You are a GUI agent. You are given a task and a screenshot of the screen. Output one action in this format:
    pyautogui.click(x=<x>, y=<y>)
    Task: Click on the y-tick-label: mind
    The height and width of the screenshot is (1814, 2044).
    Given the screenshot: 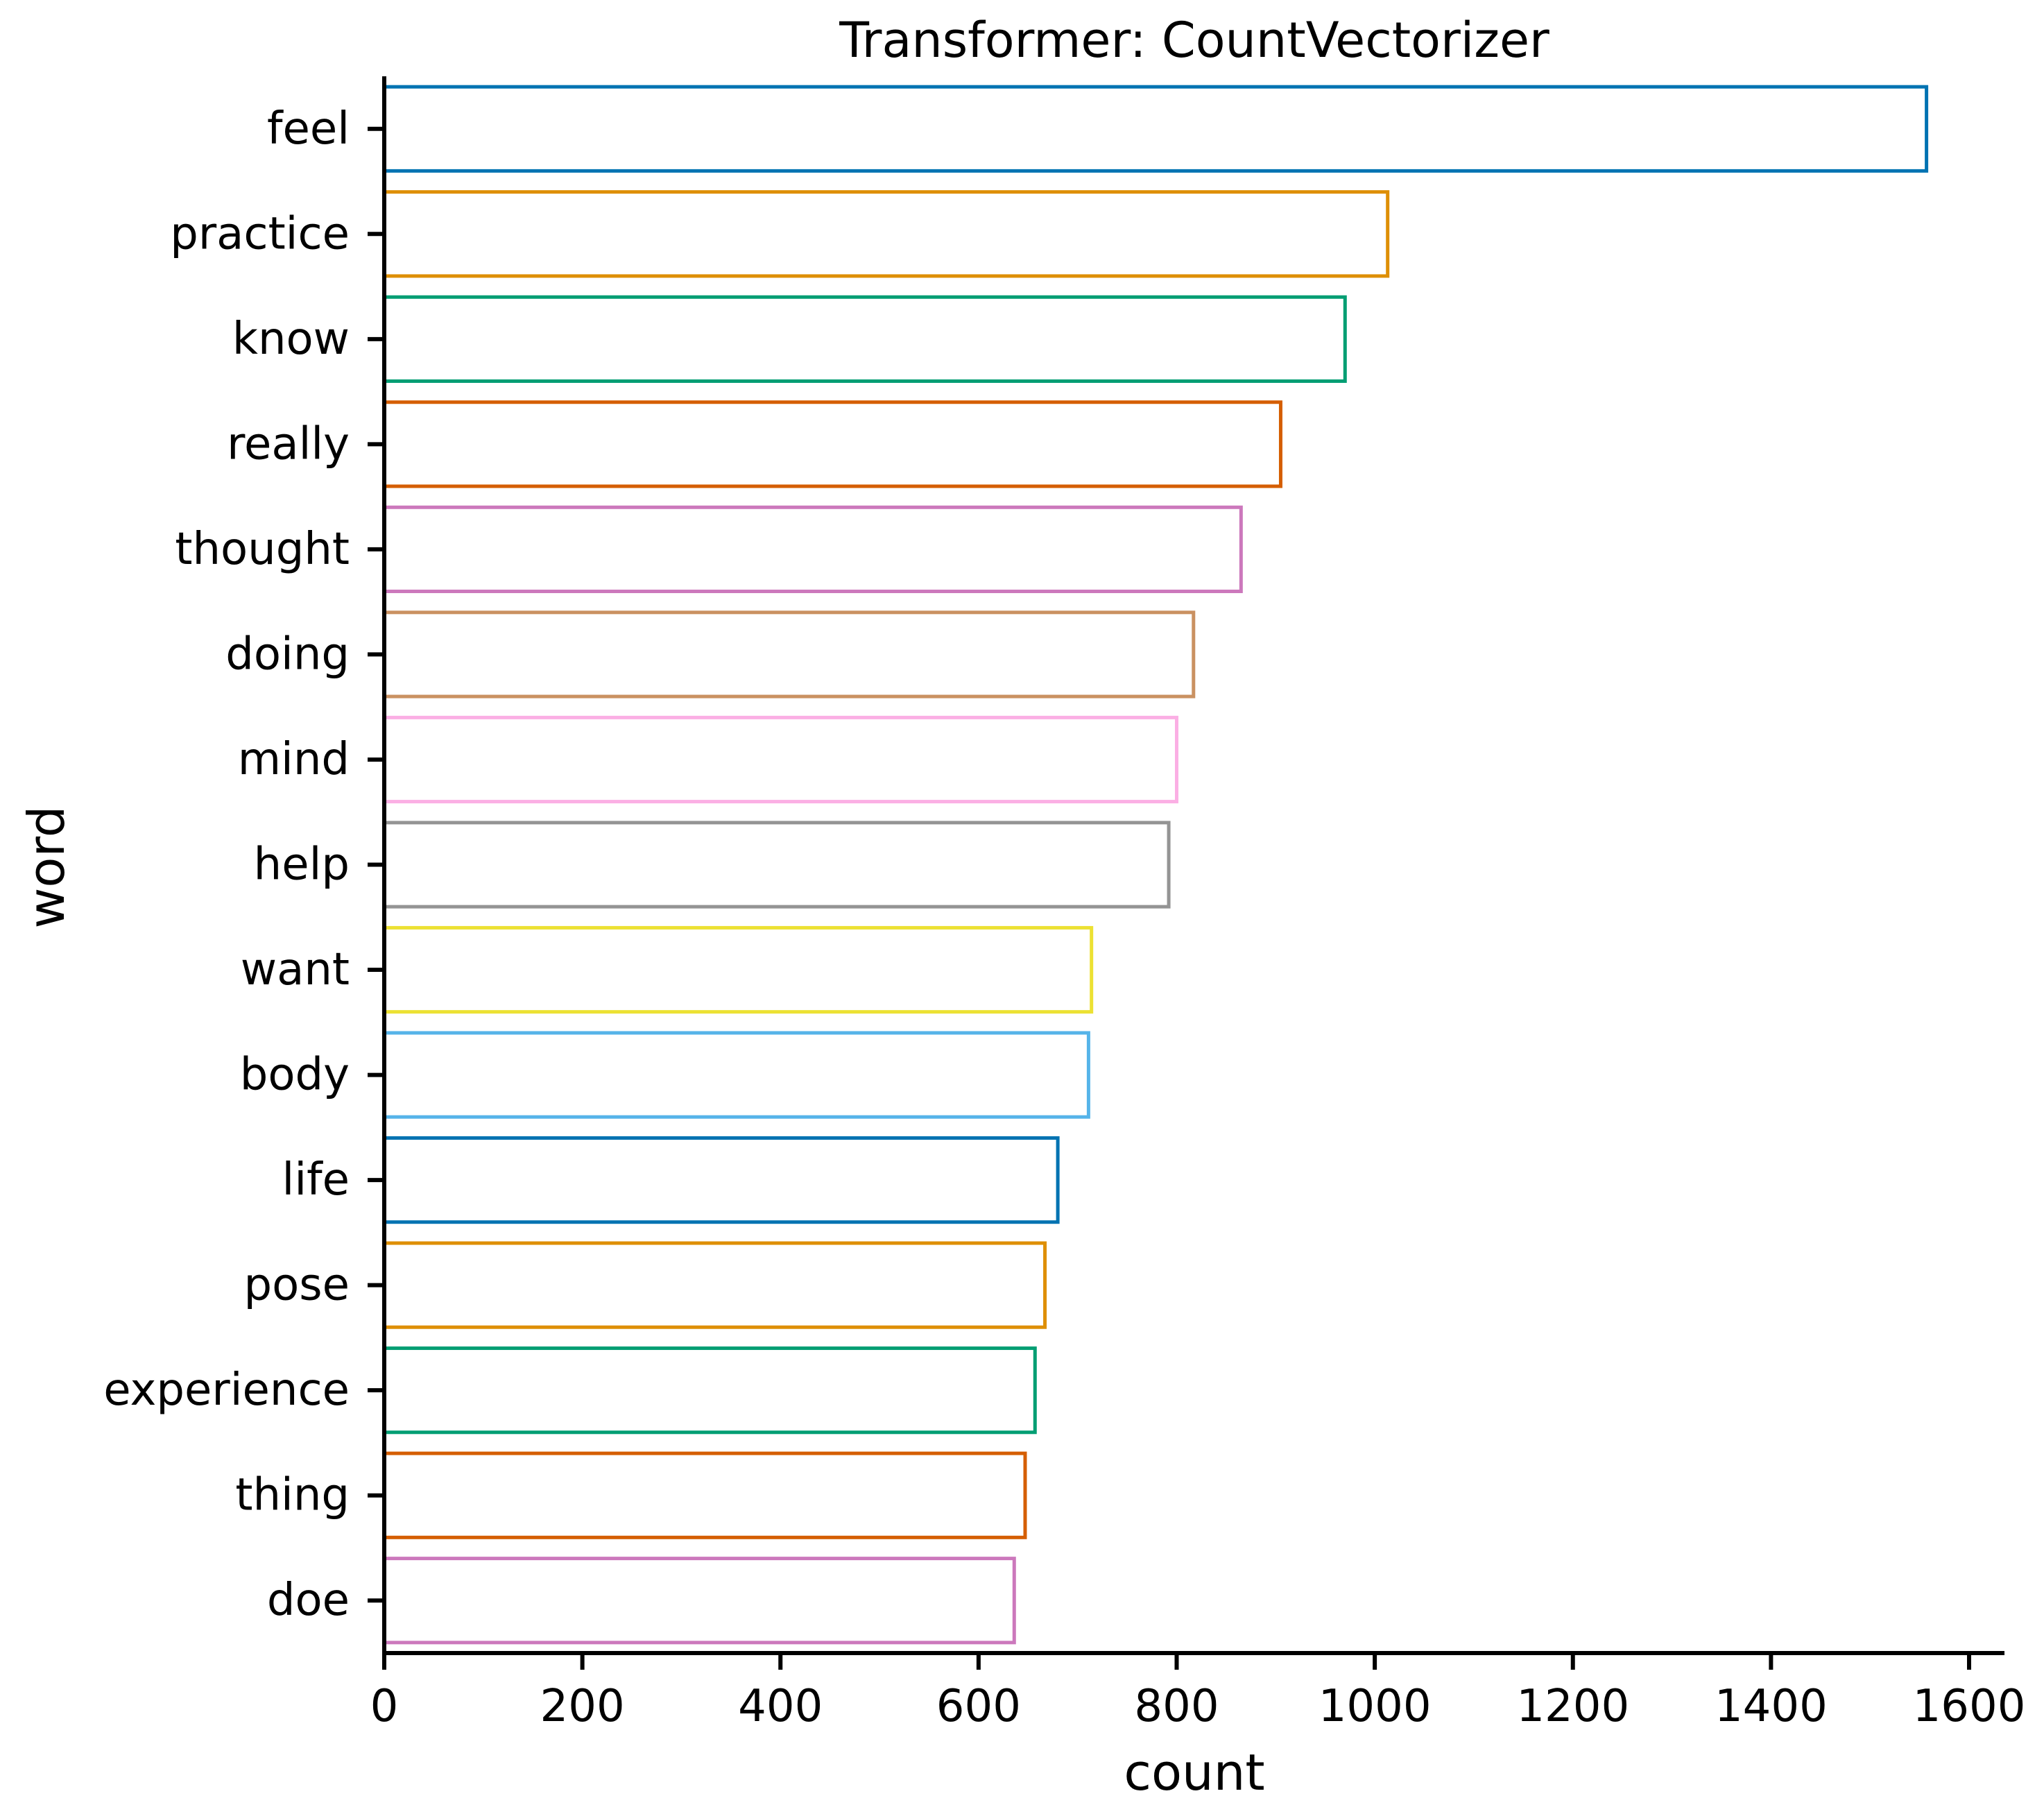 What is the action you would take?
    pyautogui.click(x=294, y=759)
    